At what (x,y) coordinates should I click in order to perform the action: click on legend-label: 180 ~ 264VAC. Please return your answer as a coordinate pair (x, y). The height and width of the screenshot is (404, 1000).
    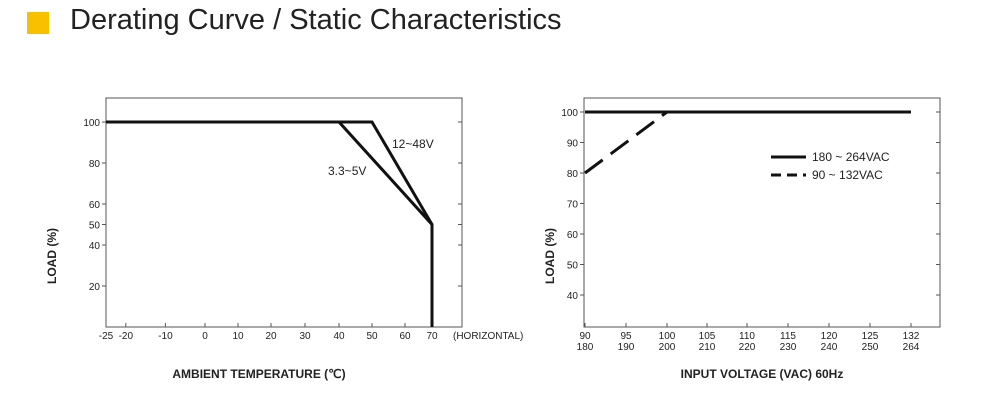
    Looking at the image, I should click on (851, 157).